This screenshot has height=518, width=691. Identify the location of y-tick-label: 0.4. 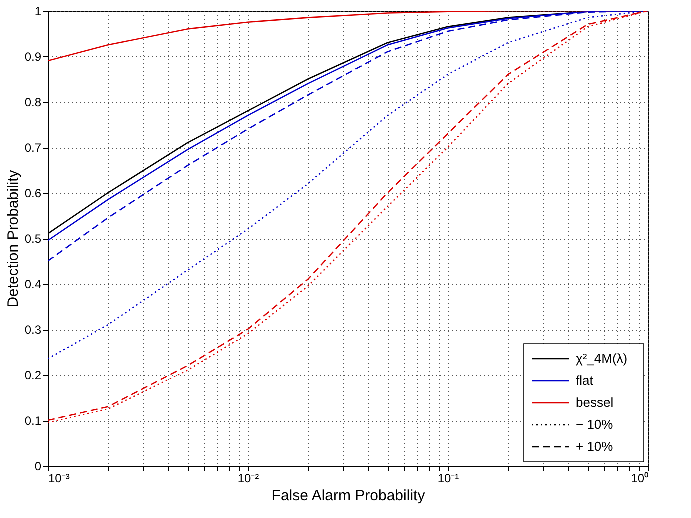
(33, 285).